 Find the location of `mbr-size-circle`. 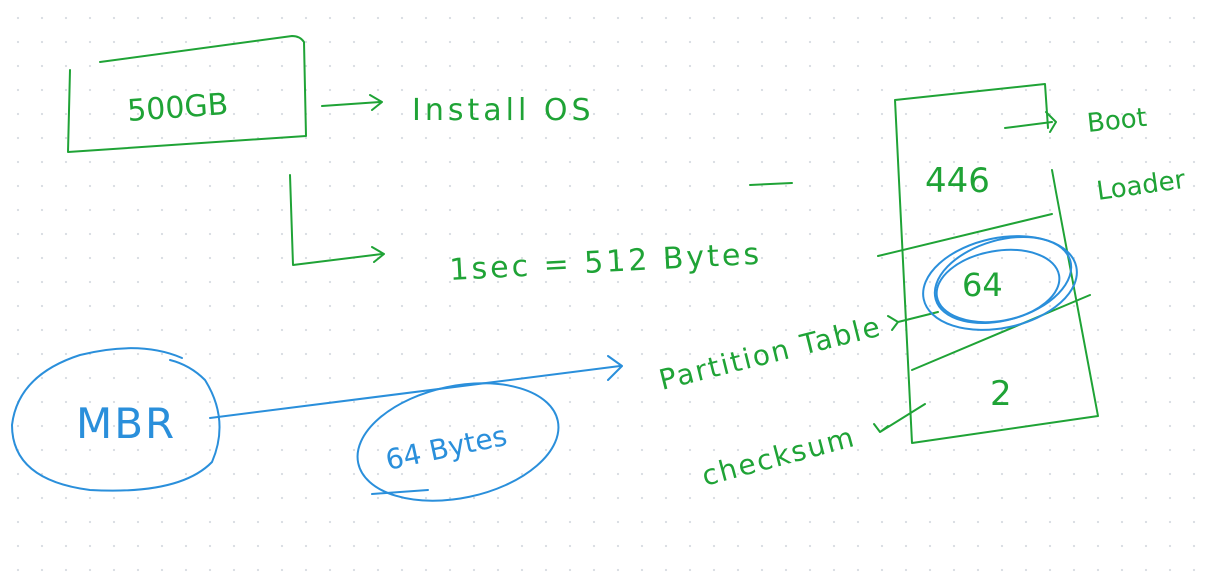

mbr-size-circle is located at coordinates (458, 442).